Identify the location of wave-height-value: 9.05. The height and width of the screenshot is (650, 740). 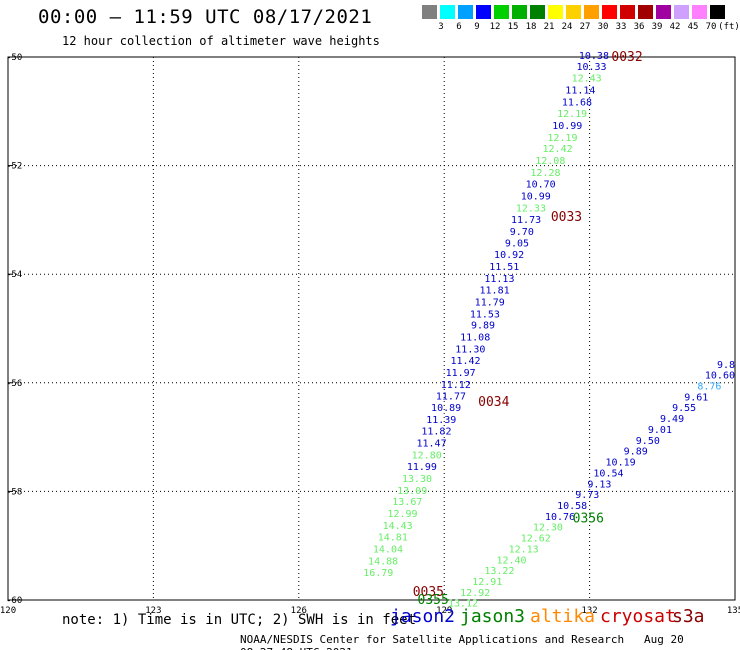
(517, 244).